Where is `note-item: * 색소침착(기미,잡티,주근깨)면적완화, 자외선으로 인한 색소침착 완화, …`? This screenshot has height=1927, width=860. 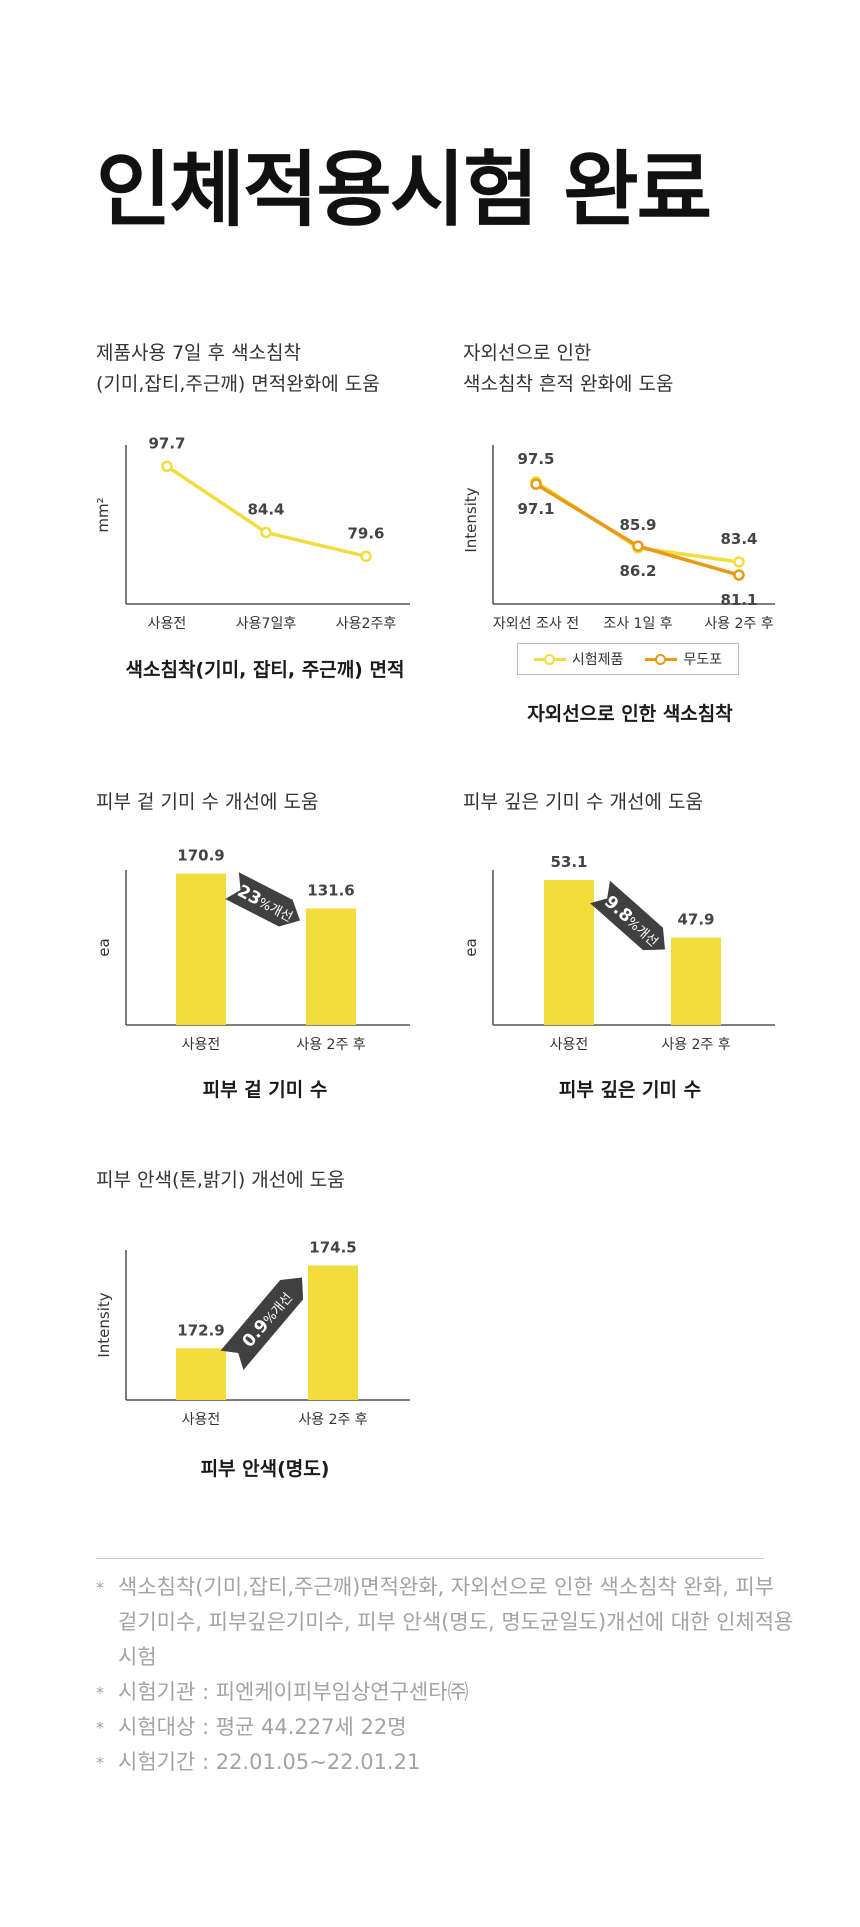 note-item: * 색소침착(기미,잡티,주근깨)면적완화, 자외선으로 인한 색소침착 완화, … is located at coordinates (446, 1622).